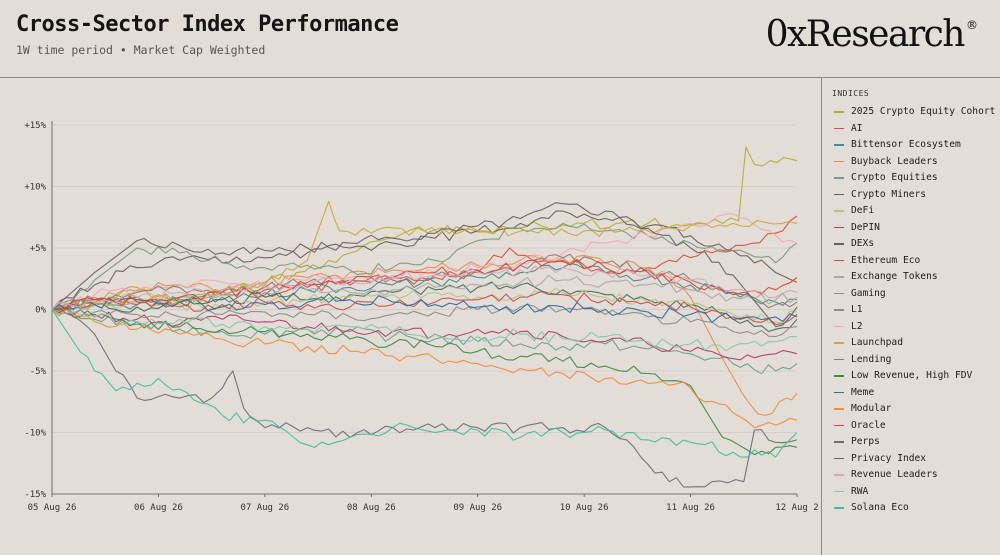  I want to click on legend-item: Lending, so click(915, 359).